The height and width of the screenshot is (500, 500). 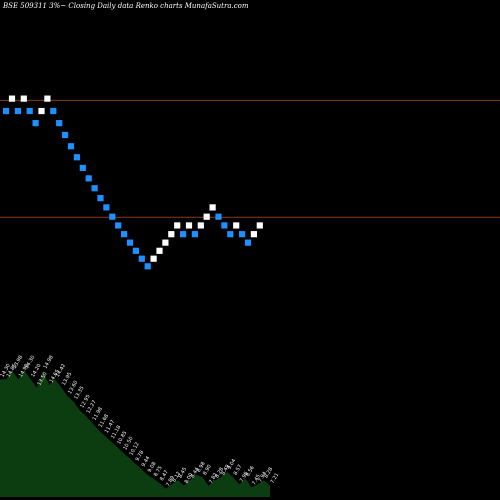 I want to click on volume-label: 8.44, so click(x=195, y=473).